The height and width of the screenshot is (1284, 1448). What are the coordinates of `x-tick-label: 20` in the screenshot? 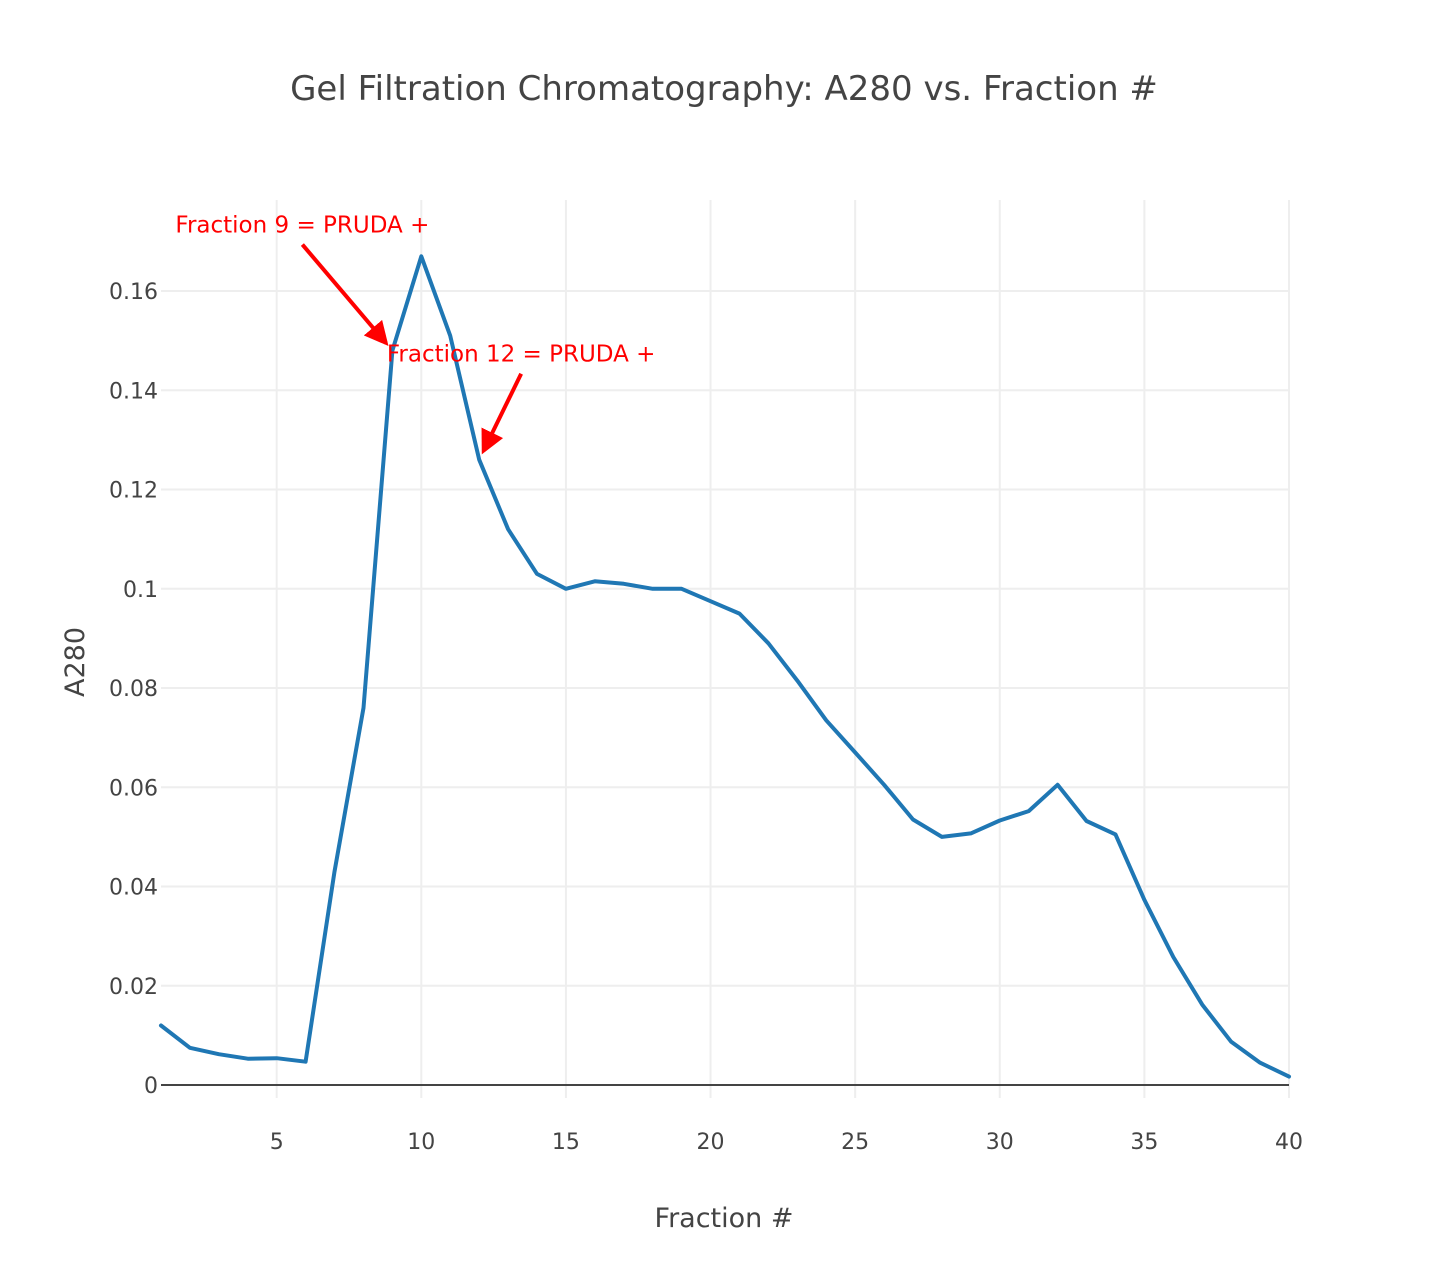 It's located at (711, 1142).